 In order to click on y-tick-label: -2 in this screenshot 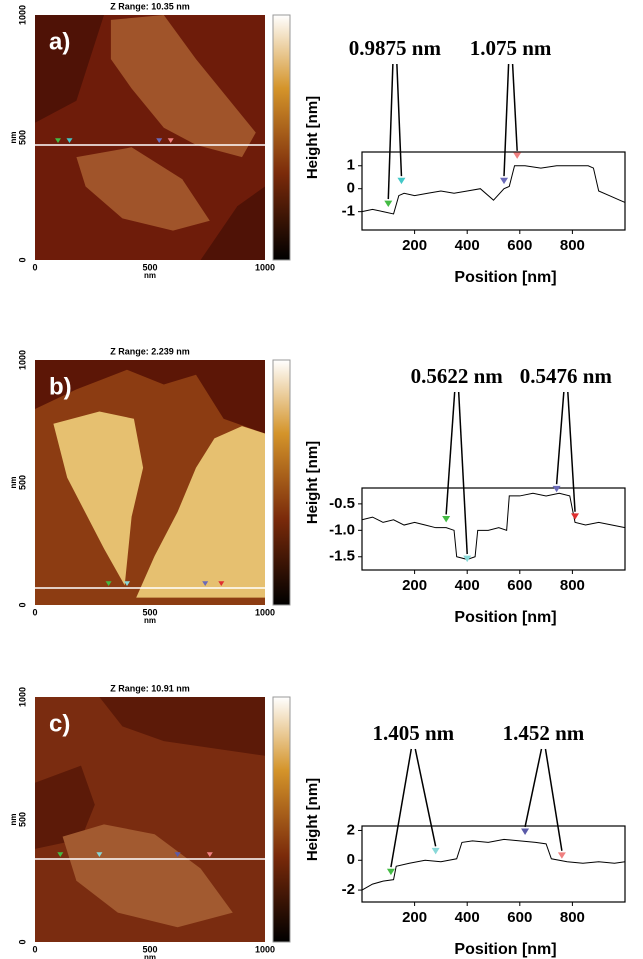, I will do `click(348, 889)`.